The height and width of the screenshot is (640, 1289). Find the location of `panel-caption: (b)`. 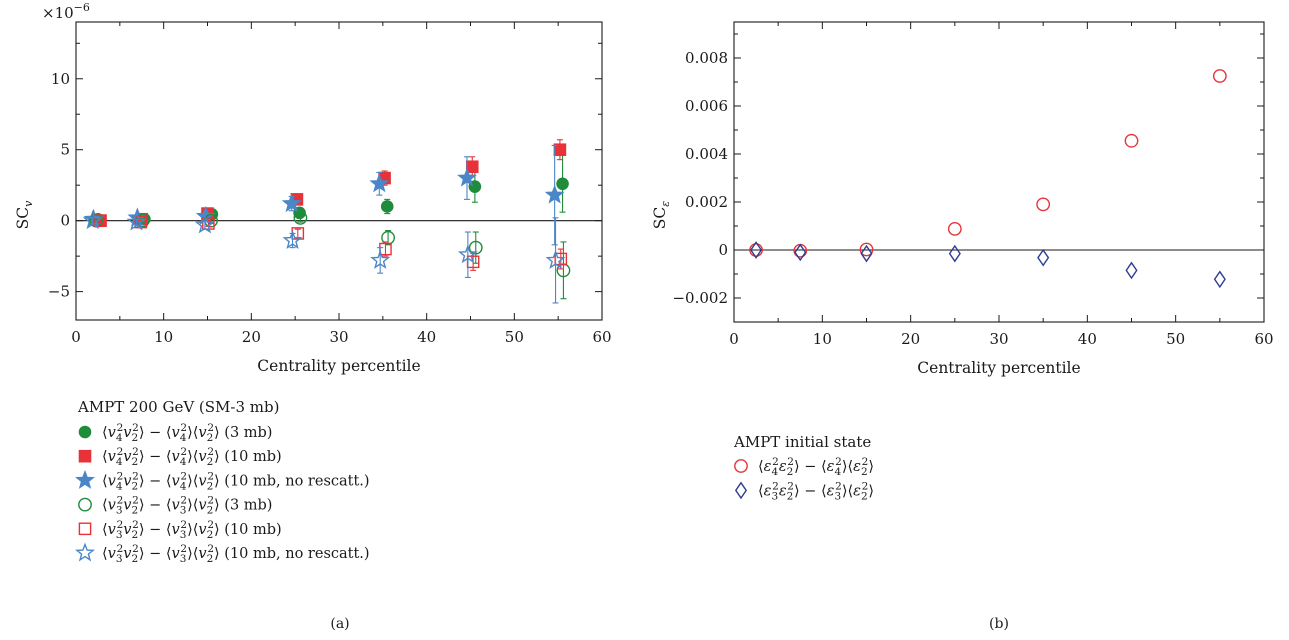

panel-caption: (b) is located at coordinates (999, 624).